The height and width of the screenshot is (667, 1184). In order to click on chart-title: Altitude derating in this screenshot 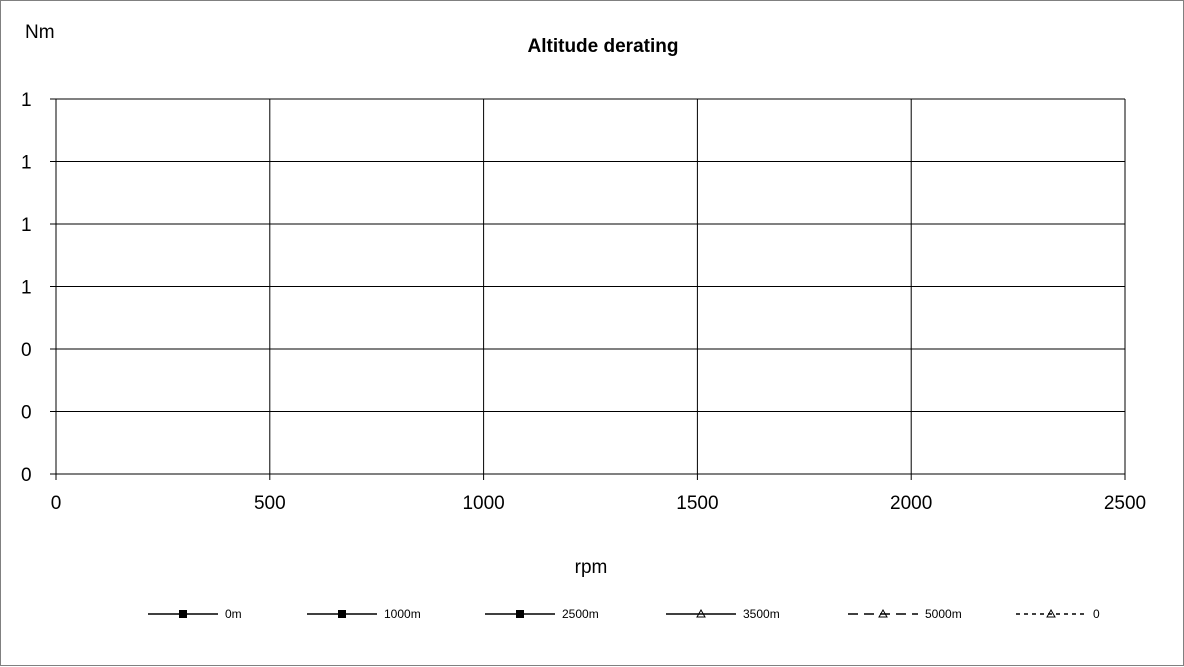, I will do `click(603, 46)`.